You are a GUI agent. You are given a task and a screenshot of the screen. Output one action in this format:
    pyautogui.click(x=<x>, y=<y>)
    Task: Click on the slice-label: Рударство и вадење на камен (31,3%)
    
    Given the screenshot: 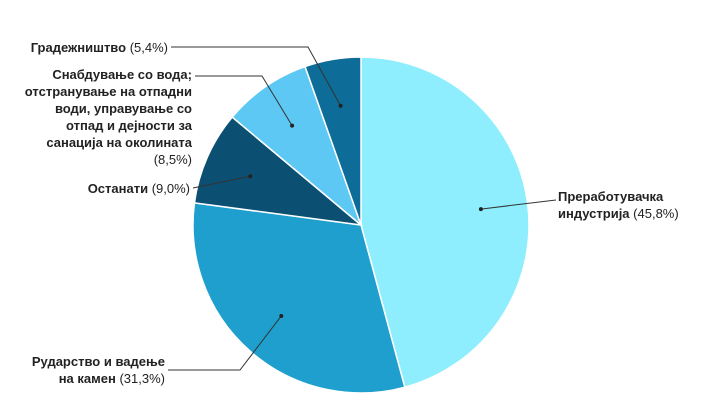 What is the action you would take?
    pyautogui.click(x=92, y=370)
    